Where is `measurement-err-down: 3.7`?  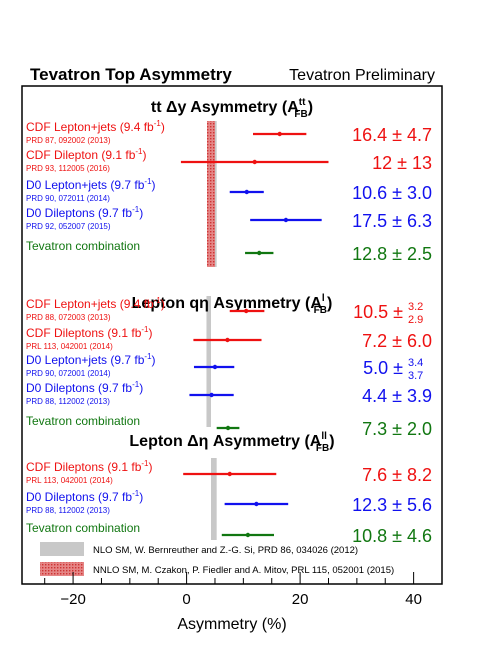 measurement-err-down: 3.7 is located at coordinates (415, 376).